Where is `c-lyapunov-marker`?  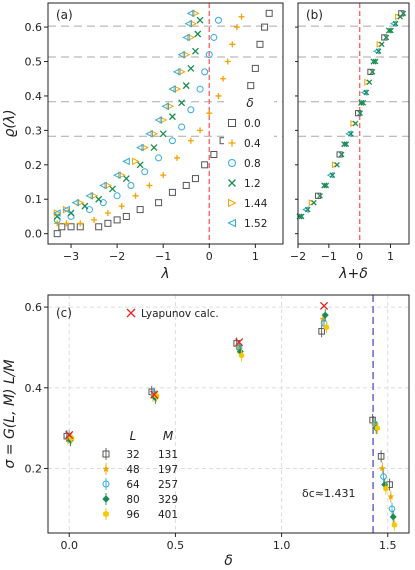 c-lyapunov-marker is located at coordinates (154, 394).